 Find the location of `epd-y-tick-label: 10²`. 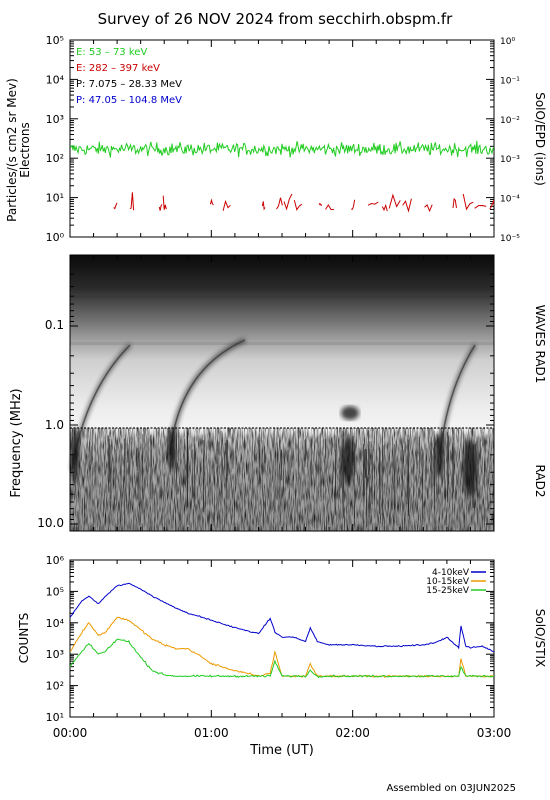

epd-y-tick-label: 10² is located at coordinates (55, 158).